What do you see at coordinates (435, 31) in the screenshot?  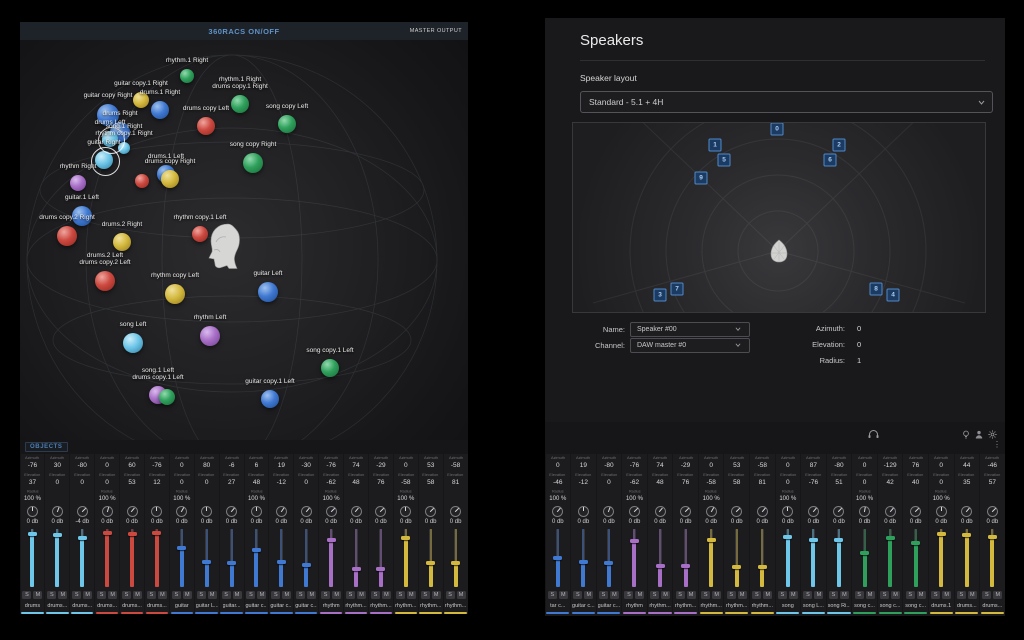 I see `master-output-button: MASTER OUTPUT` at bounding box center [435, 31].